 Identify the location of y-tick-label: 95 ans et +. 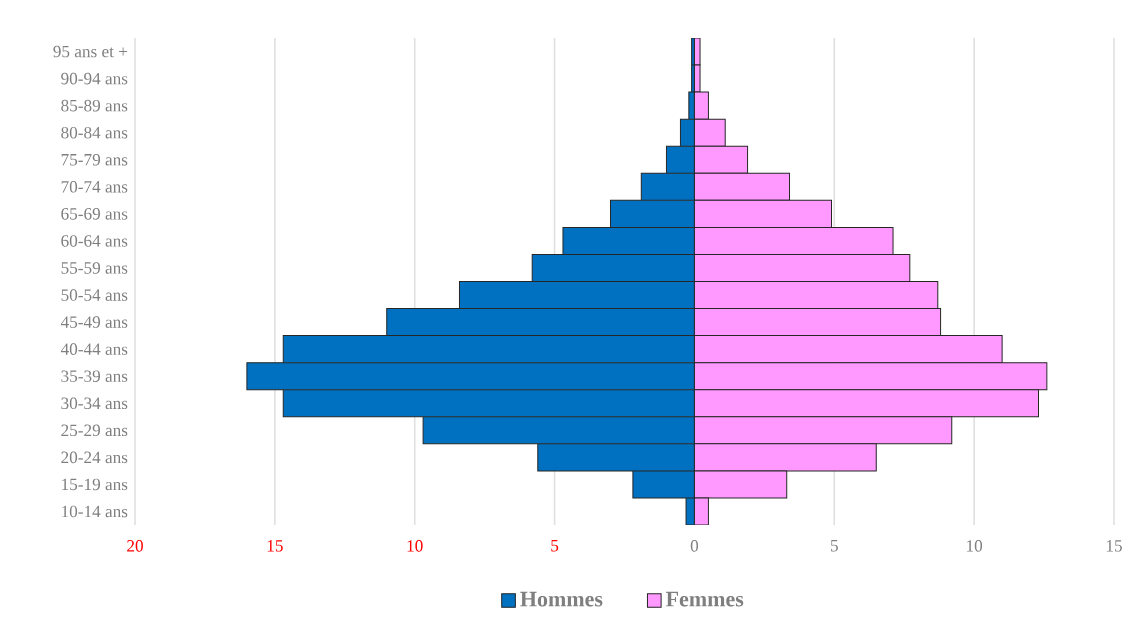
(90, 51).